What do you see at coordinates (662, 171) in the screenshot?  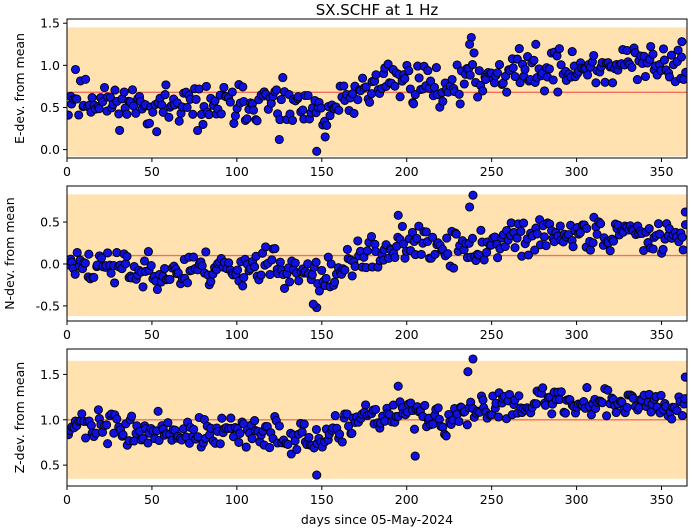 I see `x-tick-label: 350` at bounding box center [662, 171].